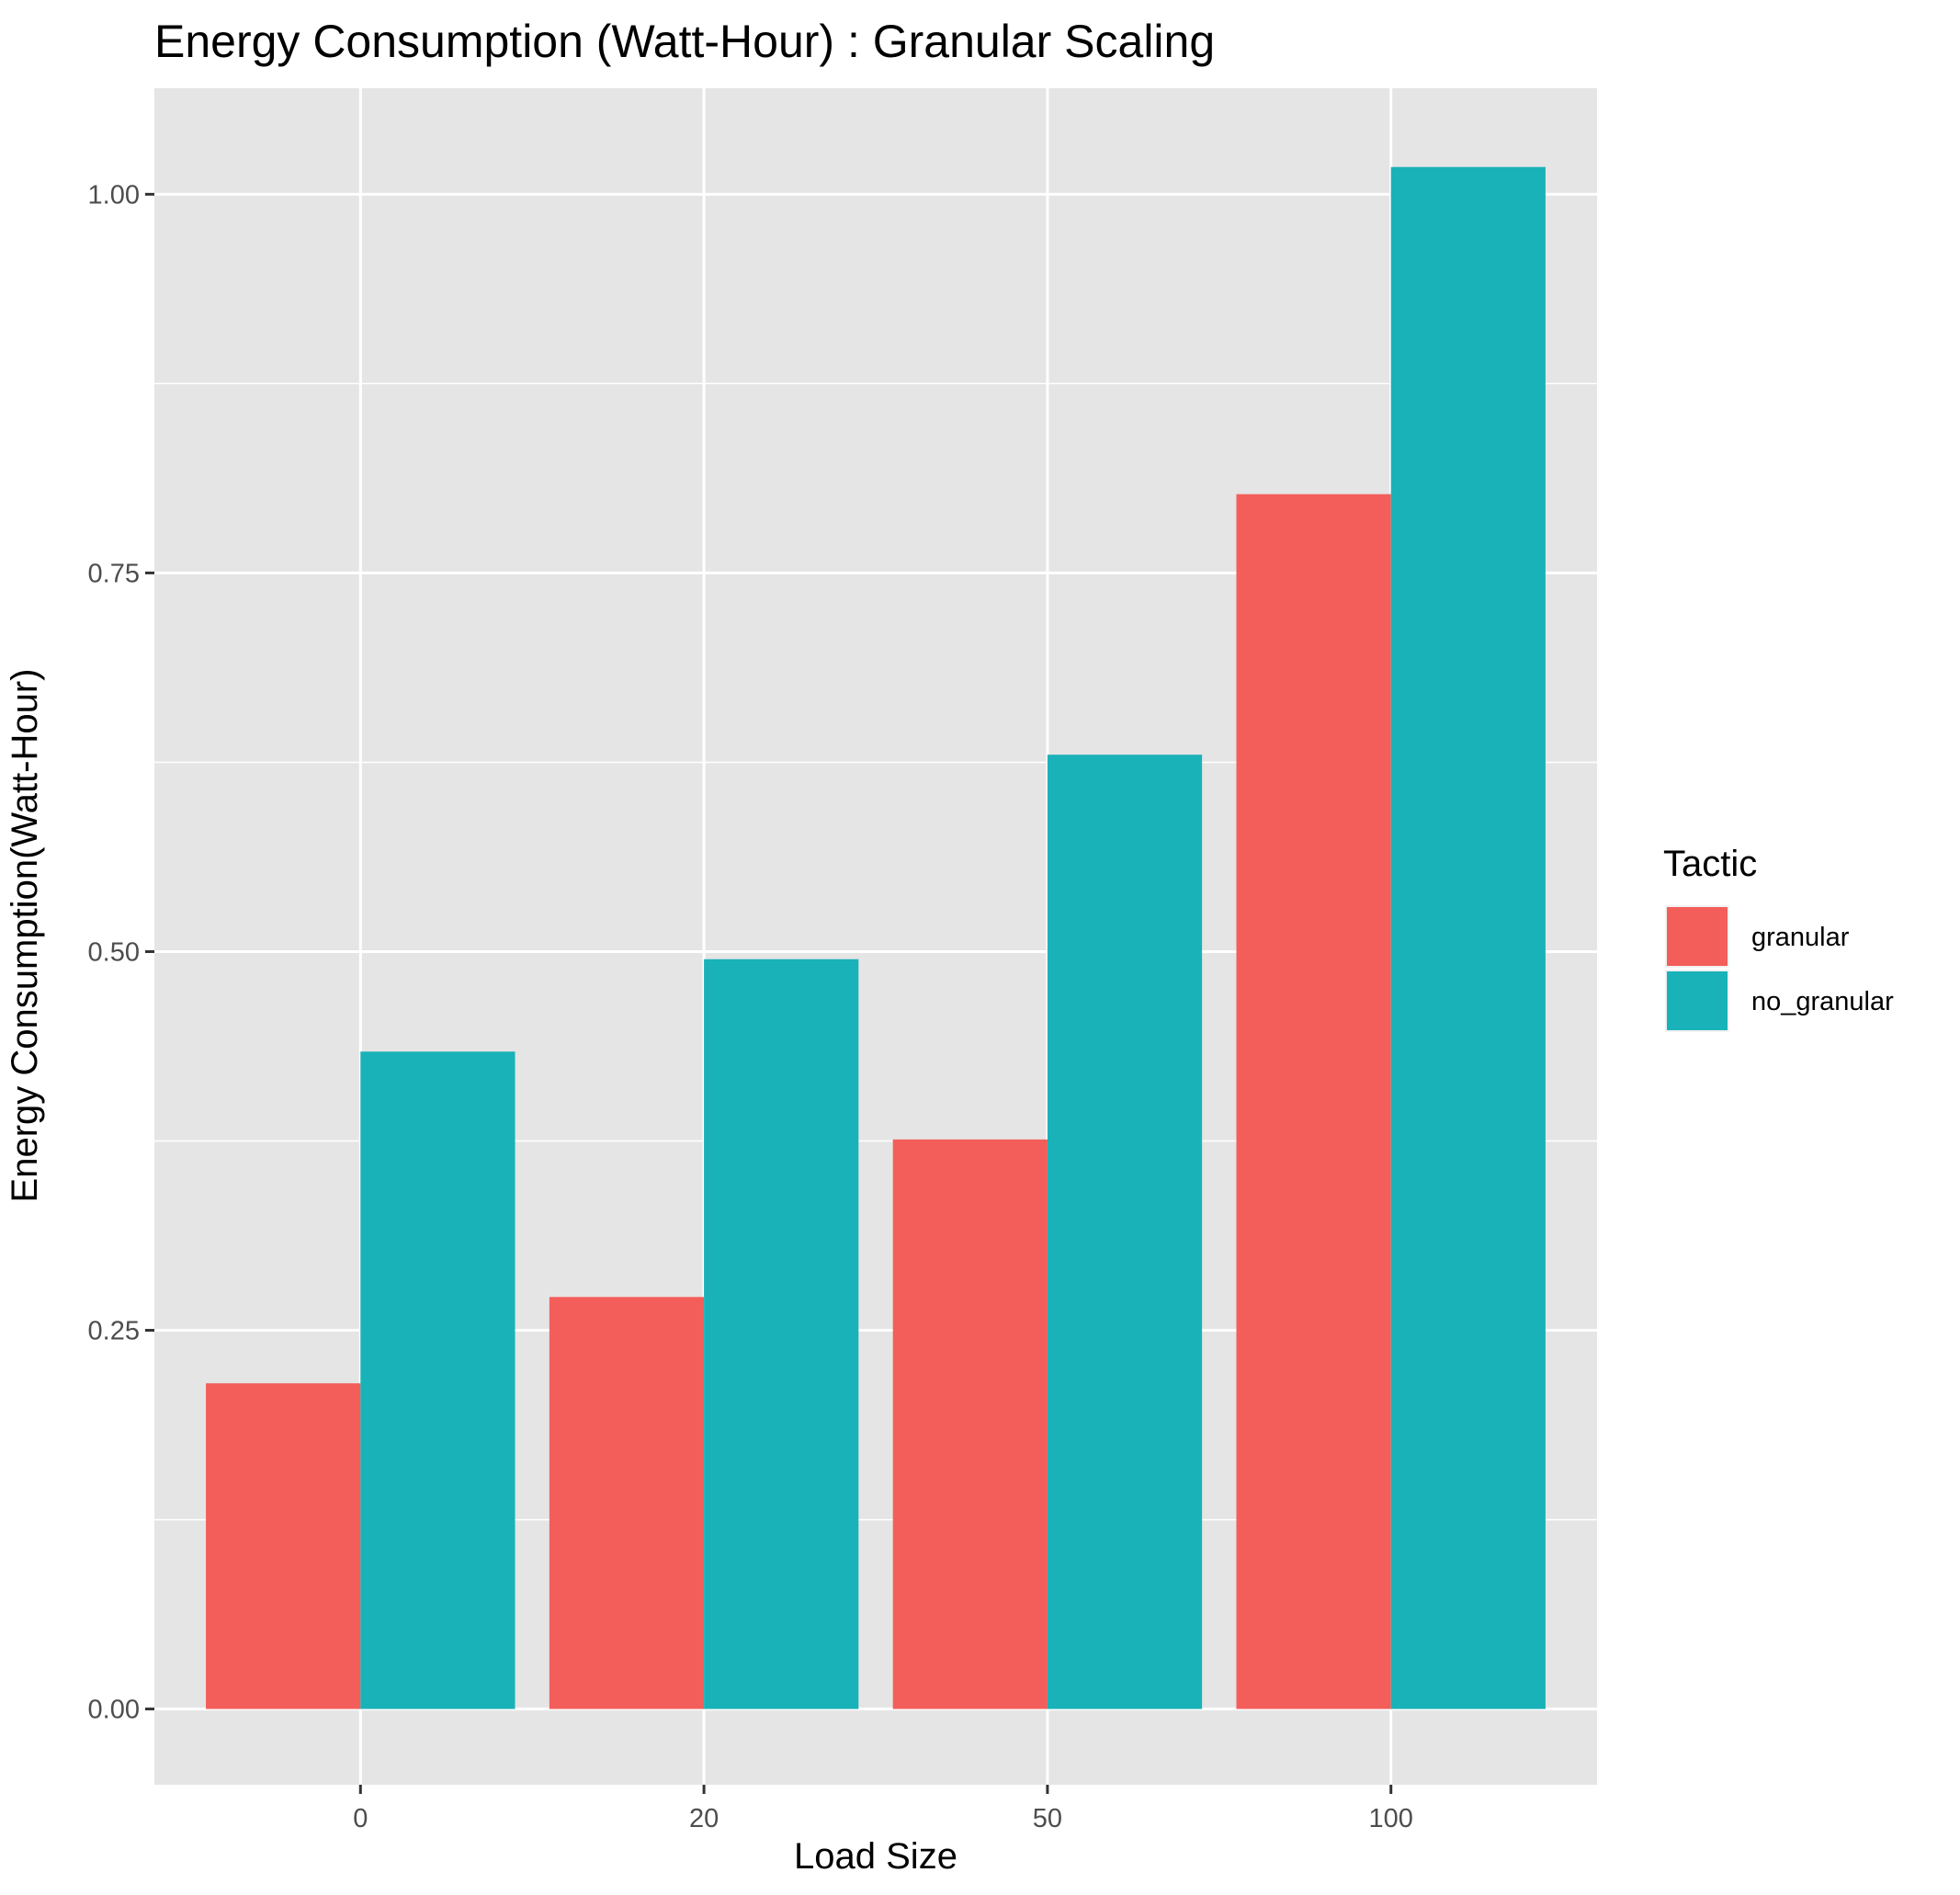  I want to click on legend-title: Tactic, so click(1710, 864).